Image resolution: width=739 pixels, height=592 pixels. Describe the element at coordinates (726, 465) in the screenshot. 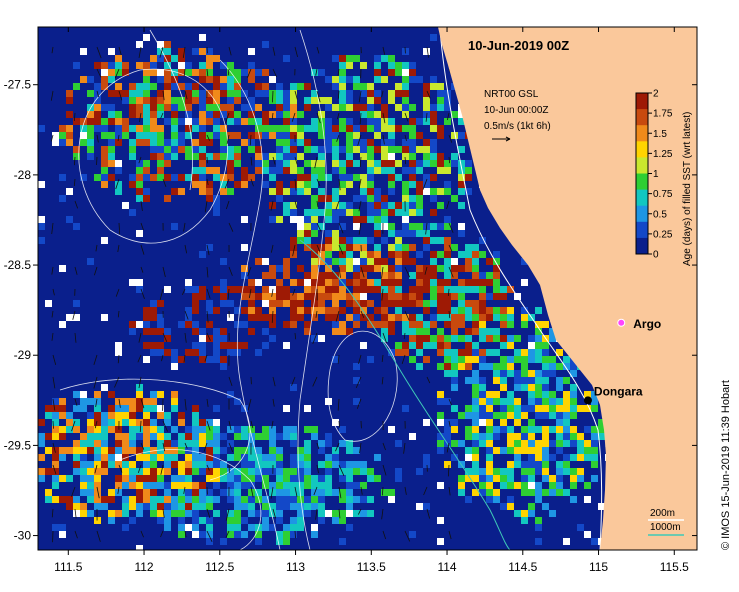

I see `credit-text: © IMOS 15-Jun-2019 11:39 Hobart` at that location.